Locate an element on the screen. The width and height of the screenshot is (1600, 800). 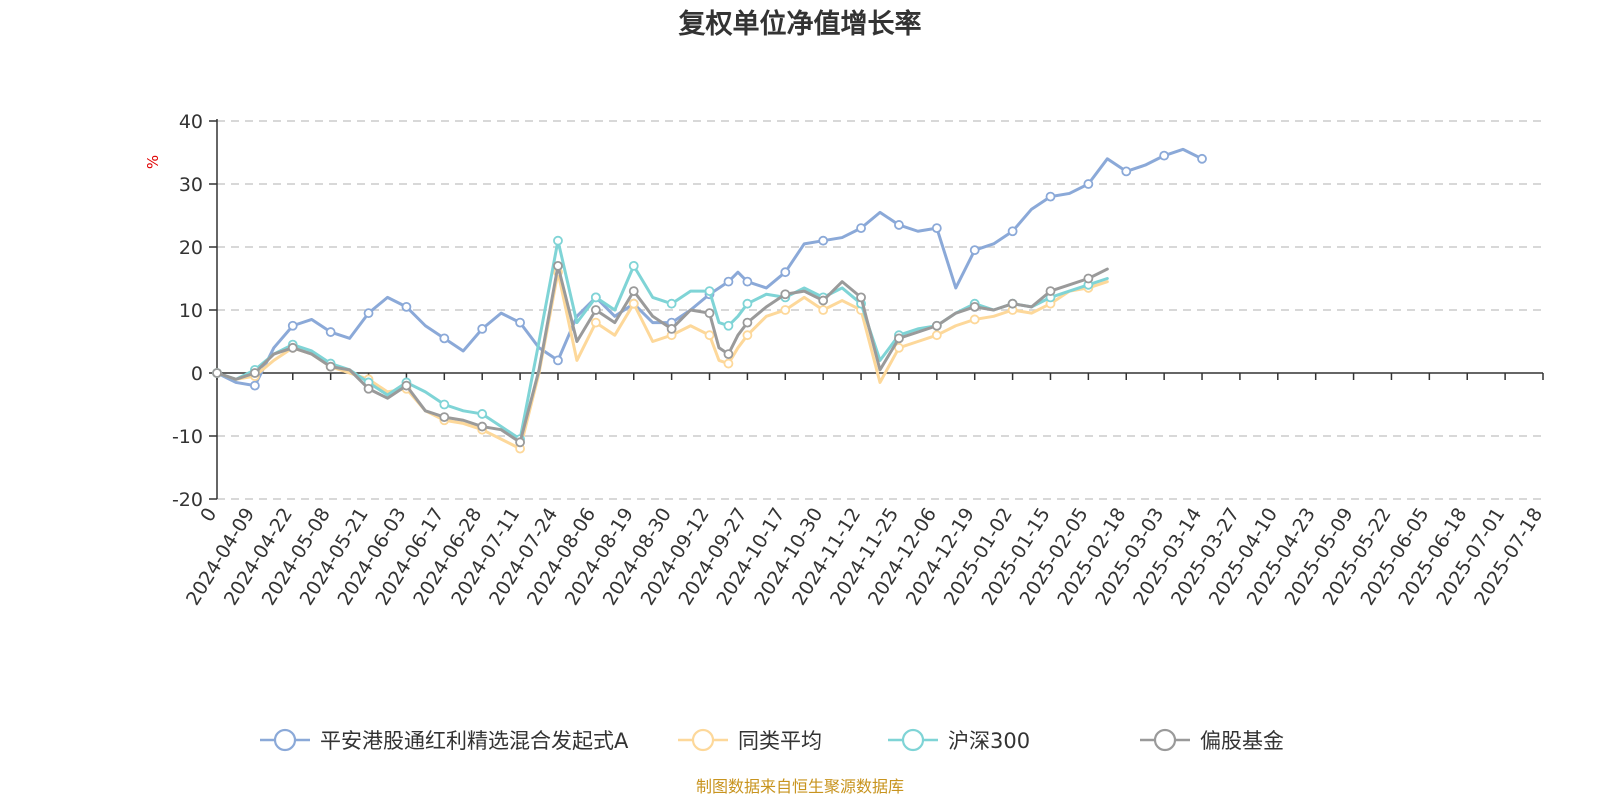
legend: 平安港股通红利精选混合发起式A 同类平均 沪深300 偏股基金 is located at coordinates (772, 740).